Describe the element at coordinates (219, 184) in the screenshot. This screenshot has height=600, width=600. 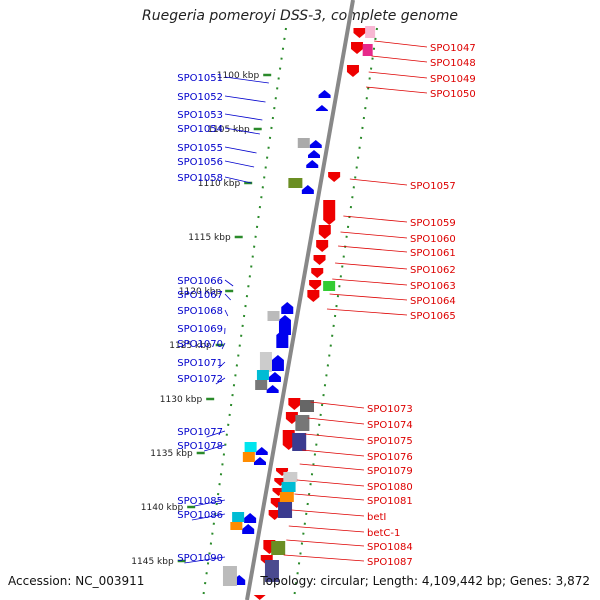
I see `kbp-tick-label: 1110 kbp` at that location.